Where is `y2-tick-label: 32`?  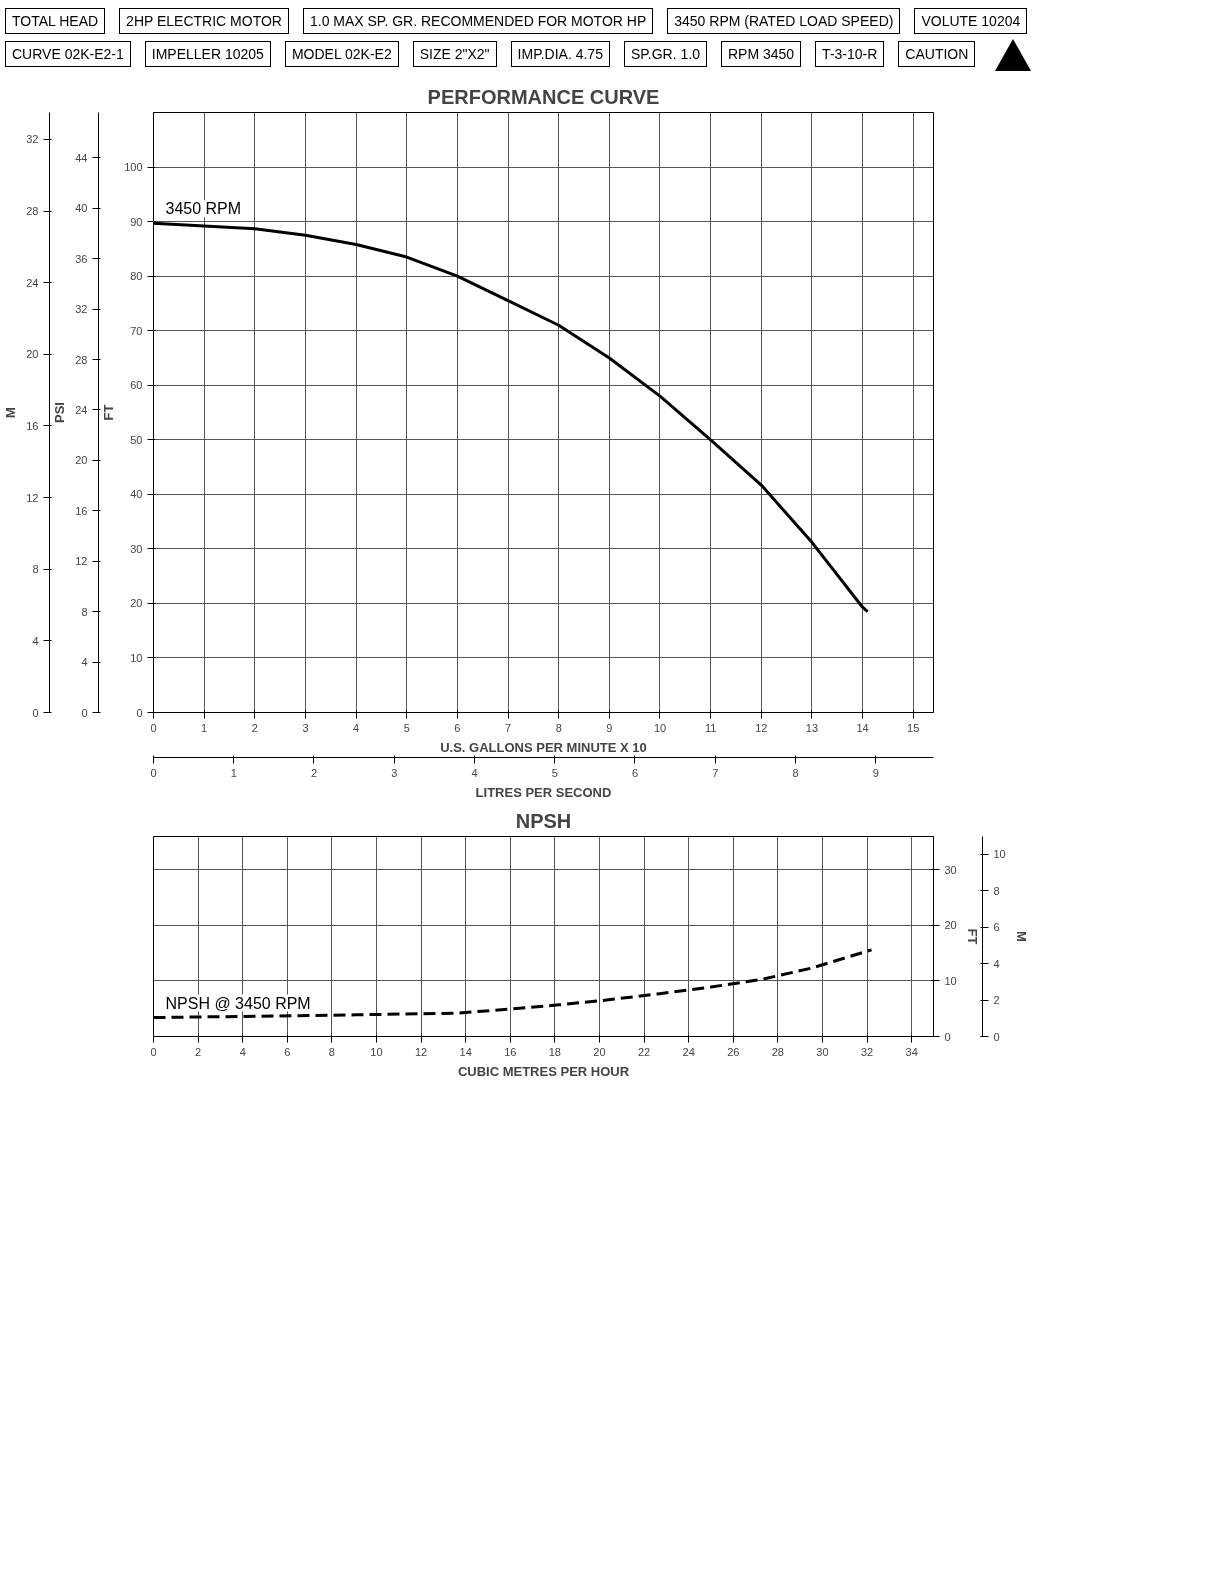 y2-tick-label: 32 is located at coordinates (32, 139).